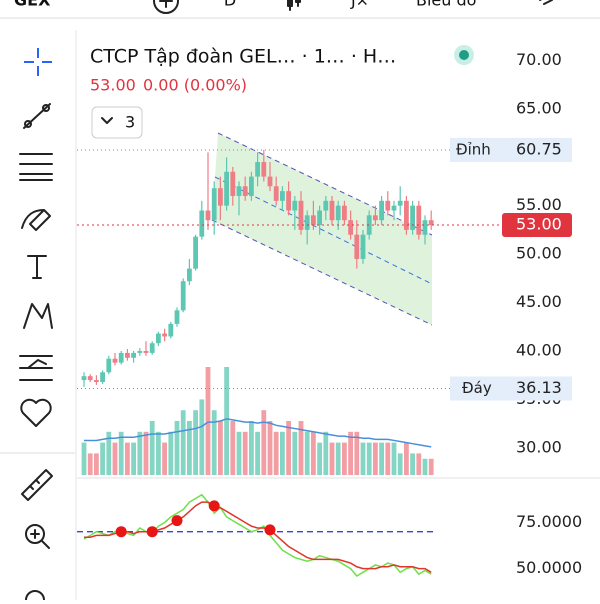 Image resolution: width=600 pixels, height=604 pixels. Describe the element at coordinates (32, 5) in the screenshot. I see `symbol: GEX` at that location.